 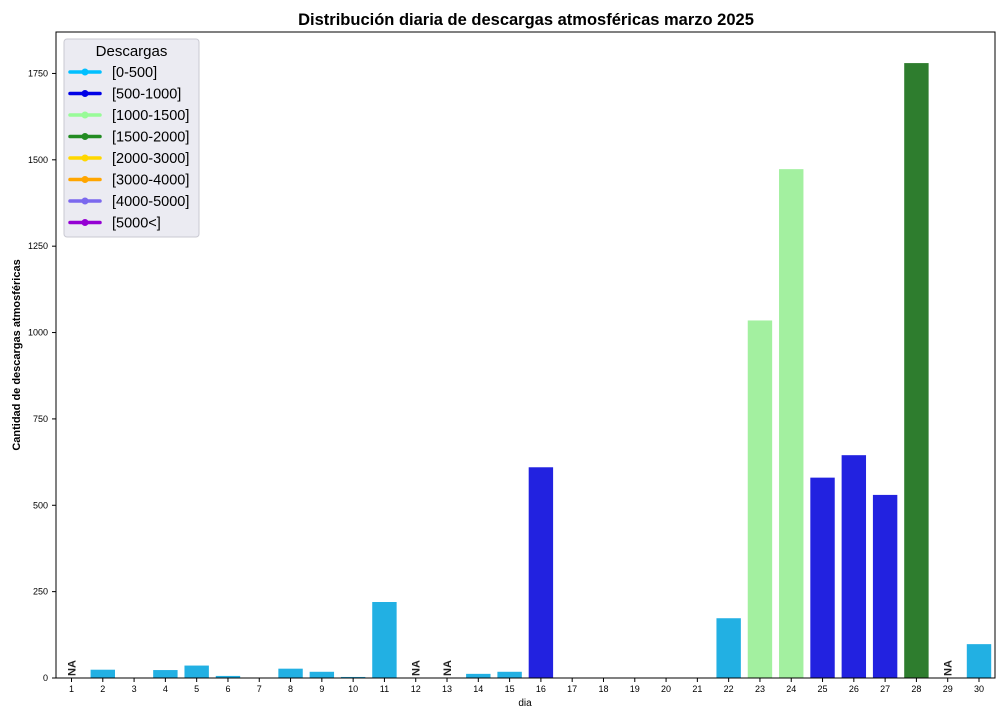 I want to click on legend-label: [4000-5000], so click(x=150, y=202).